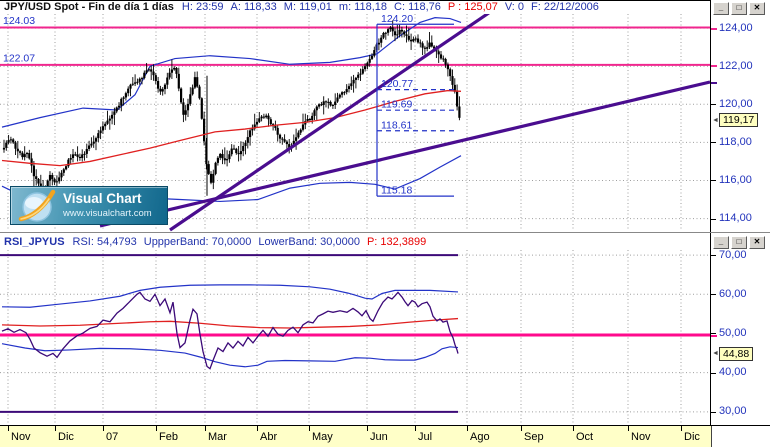  Describe the element at coordinates (230, 296) in the screenshot. I see `rsi-upper-band` at that location.